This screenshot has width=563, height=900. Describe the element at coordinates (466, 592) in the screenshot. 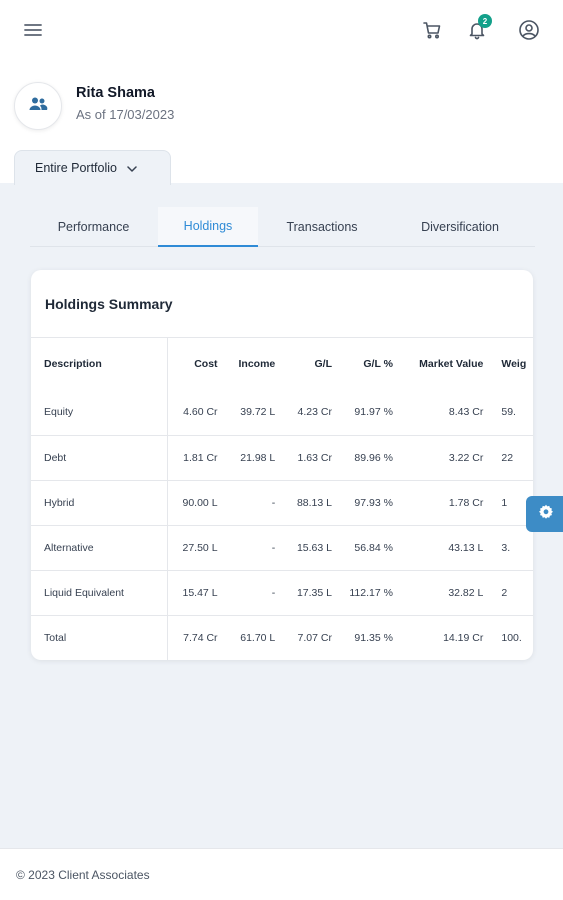

I see `table-cell: 32.82 L` at that location.